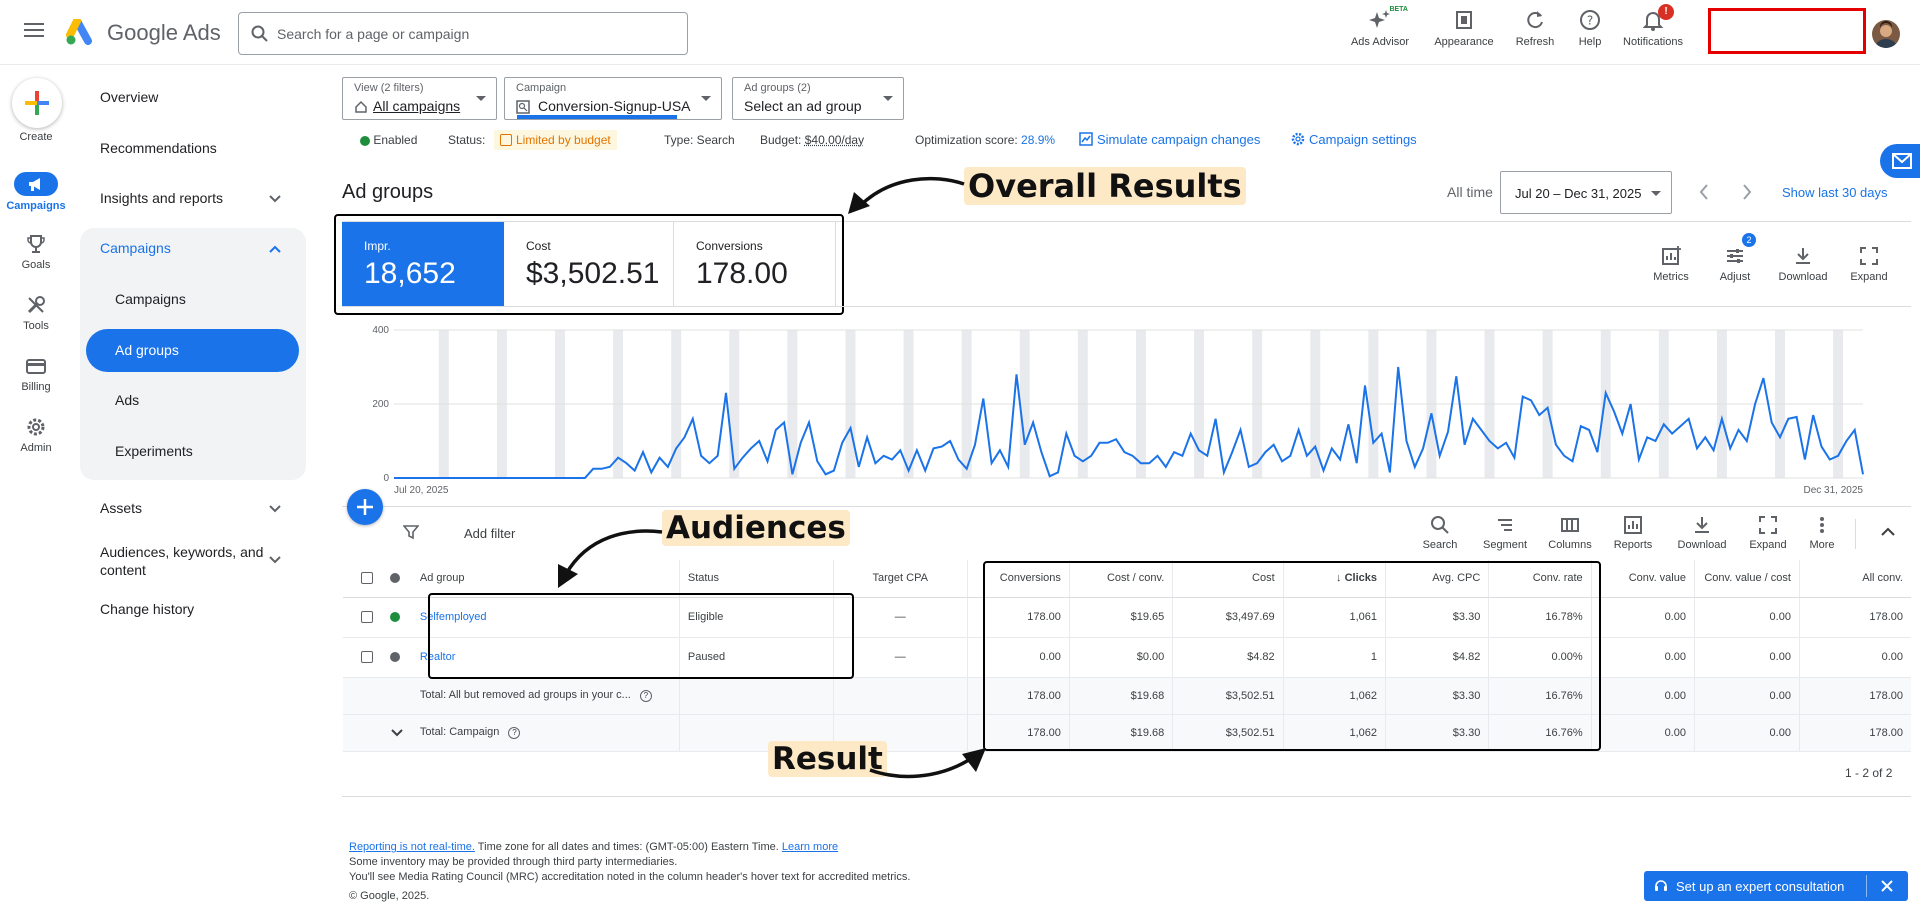 This screenshot has height=914, width=1920. What do you see at coordinates (818, 98) in the screenshot?
I see `ad-groups-dropdown: Ad groups (2) Select an ad group` at bounding box center [818, 98].